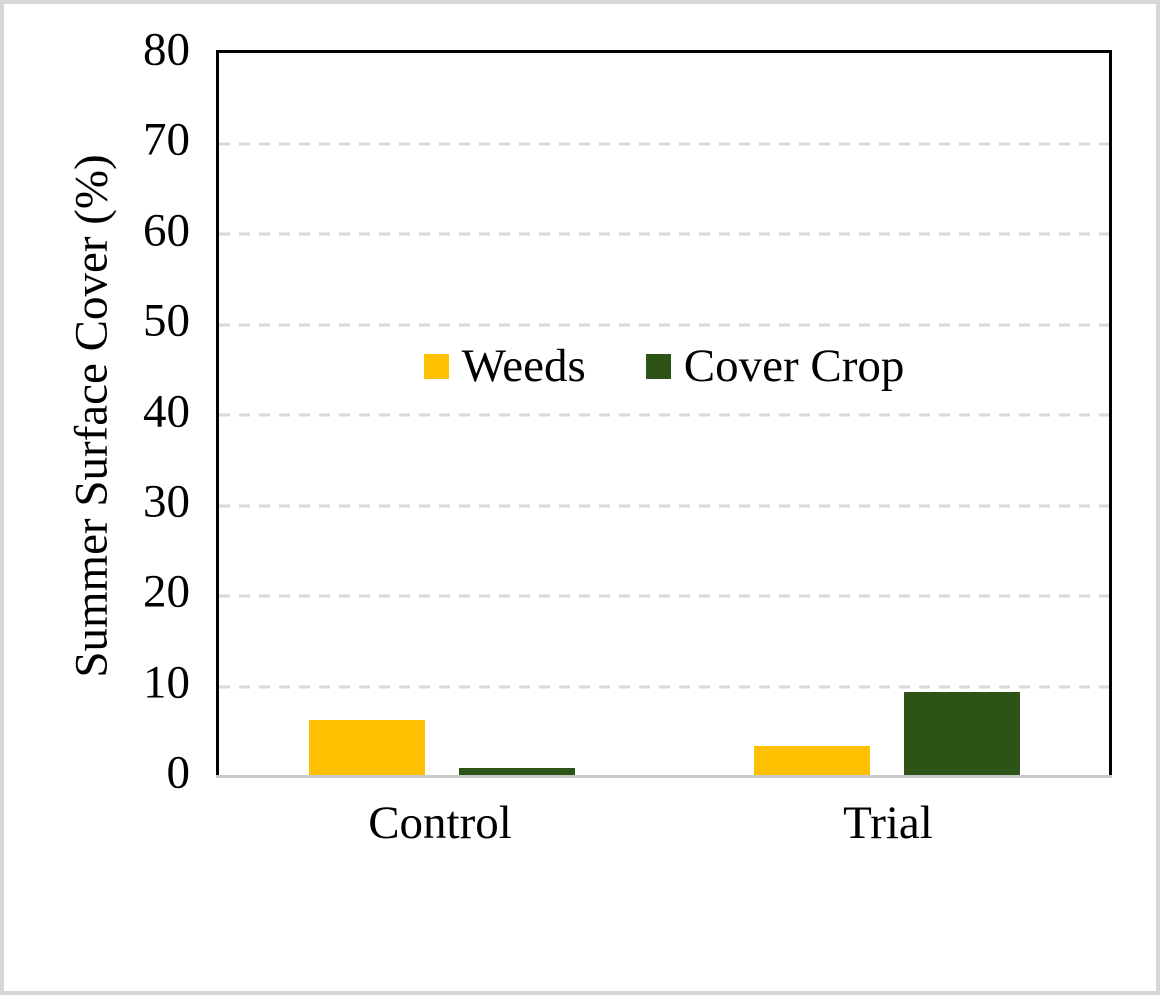 This screenshot has height=995, width=1160. Describe the element at coordinates (166, 501) in the screenshot. I see `y-tick-label-30: 30` at that location.